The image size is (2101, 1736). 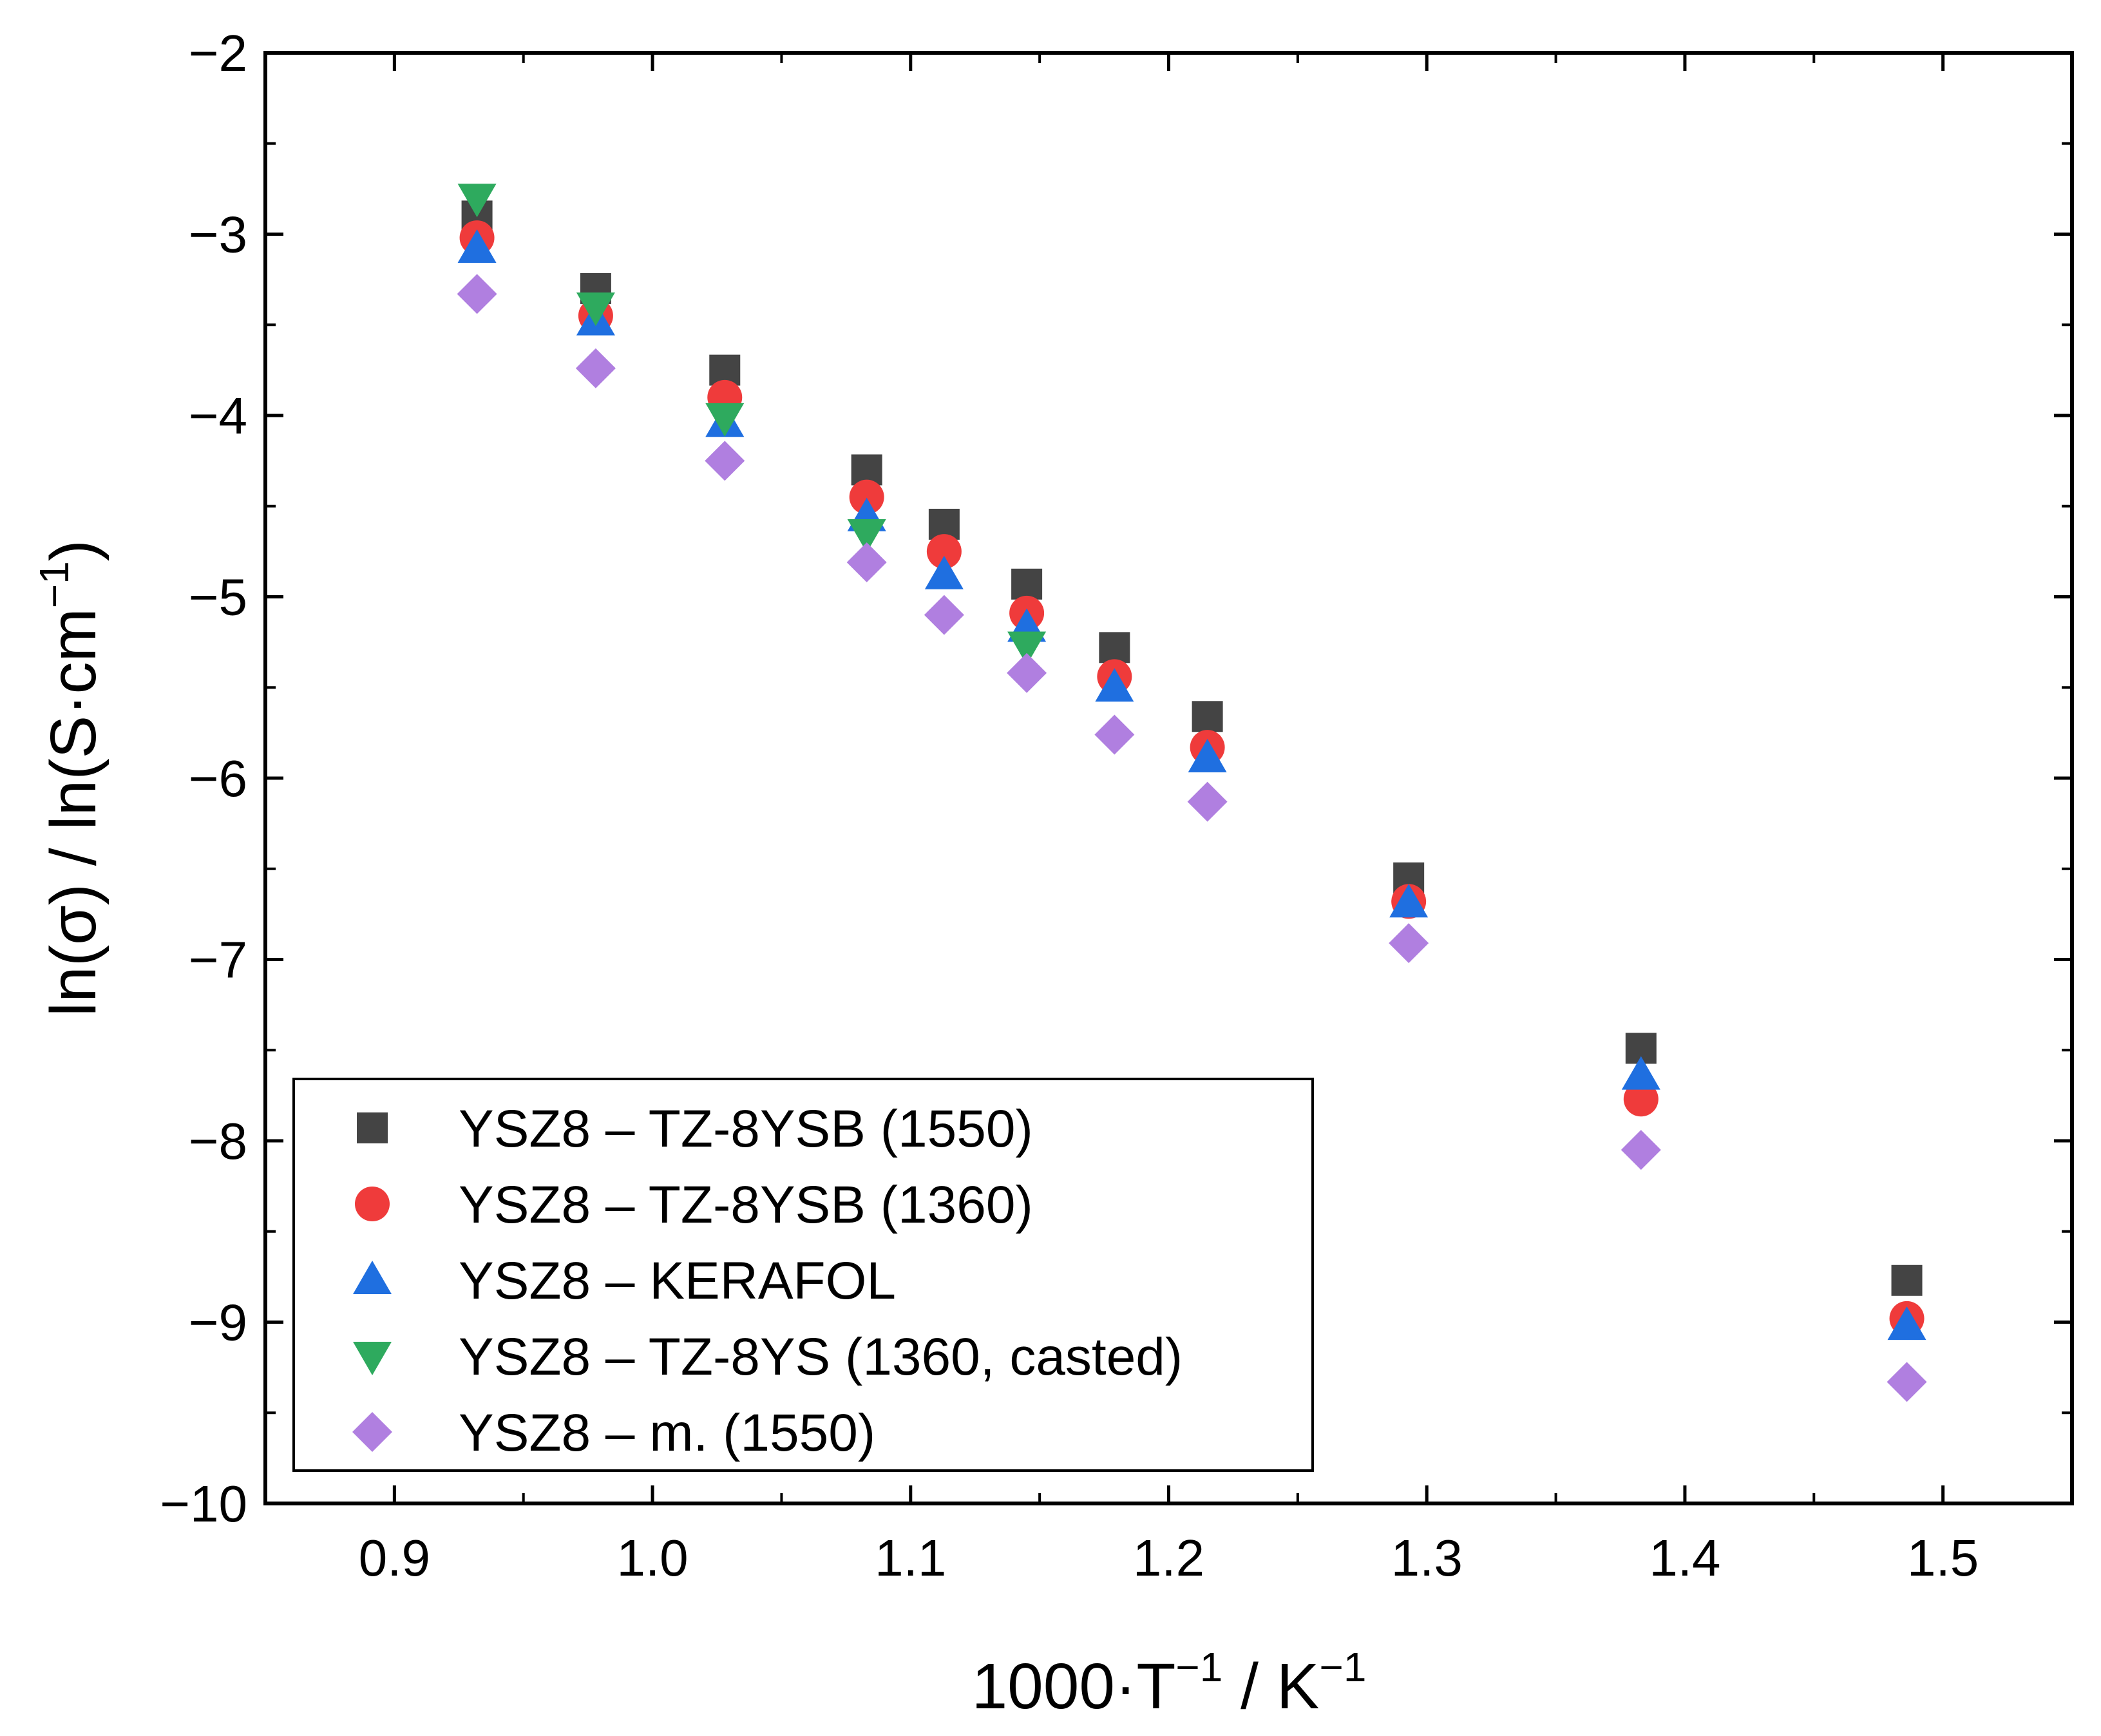 What do you see at coordinates (821, 1357) in the screenshot?
I see `legend-label: YSZ8 – TZ-8YS (1360, casted)` at bounding box center [821, 1357].